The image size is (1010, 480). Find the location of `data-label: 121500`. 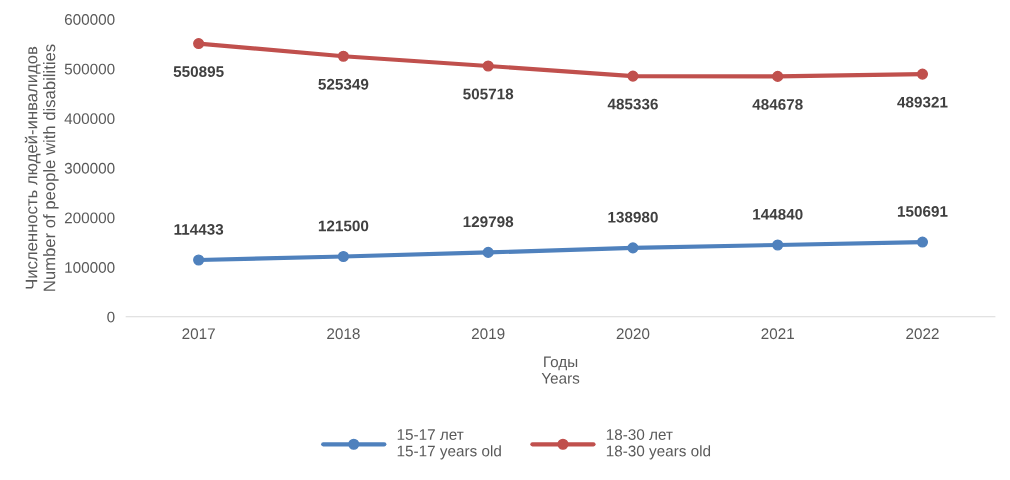

data-label: 121500 is located at coordinates (343, 226).